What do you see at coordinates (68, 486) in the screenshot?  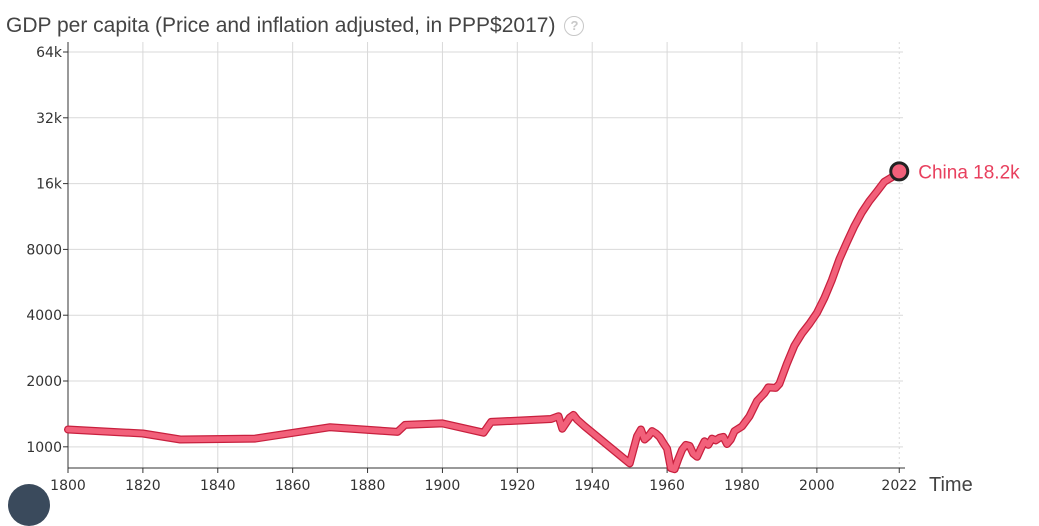 I see `x-tick-label: 1800` at bounding box center [68, 486].